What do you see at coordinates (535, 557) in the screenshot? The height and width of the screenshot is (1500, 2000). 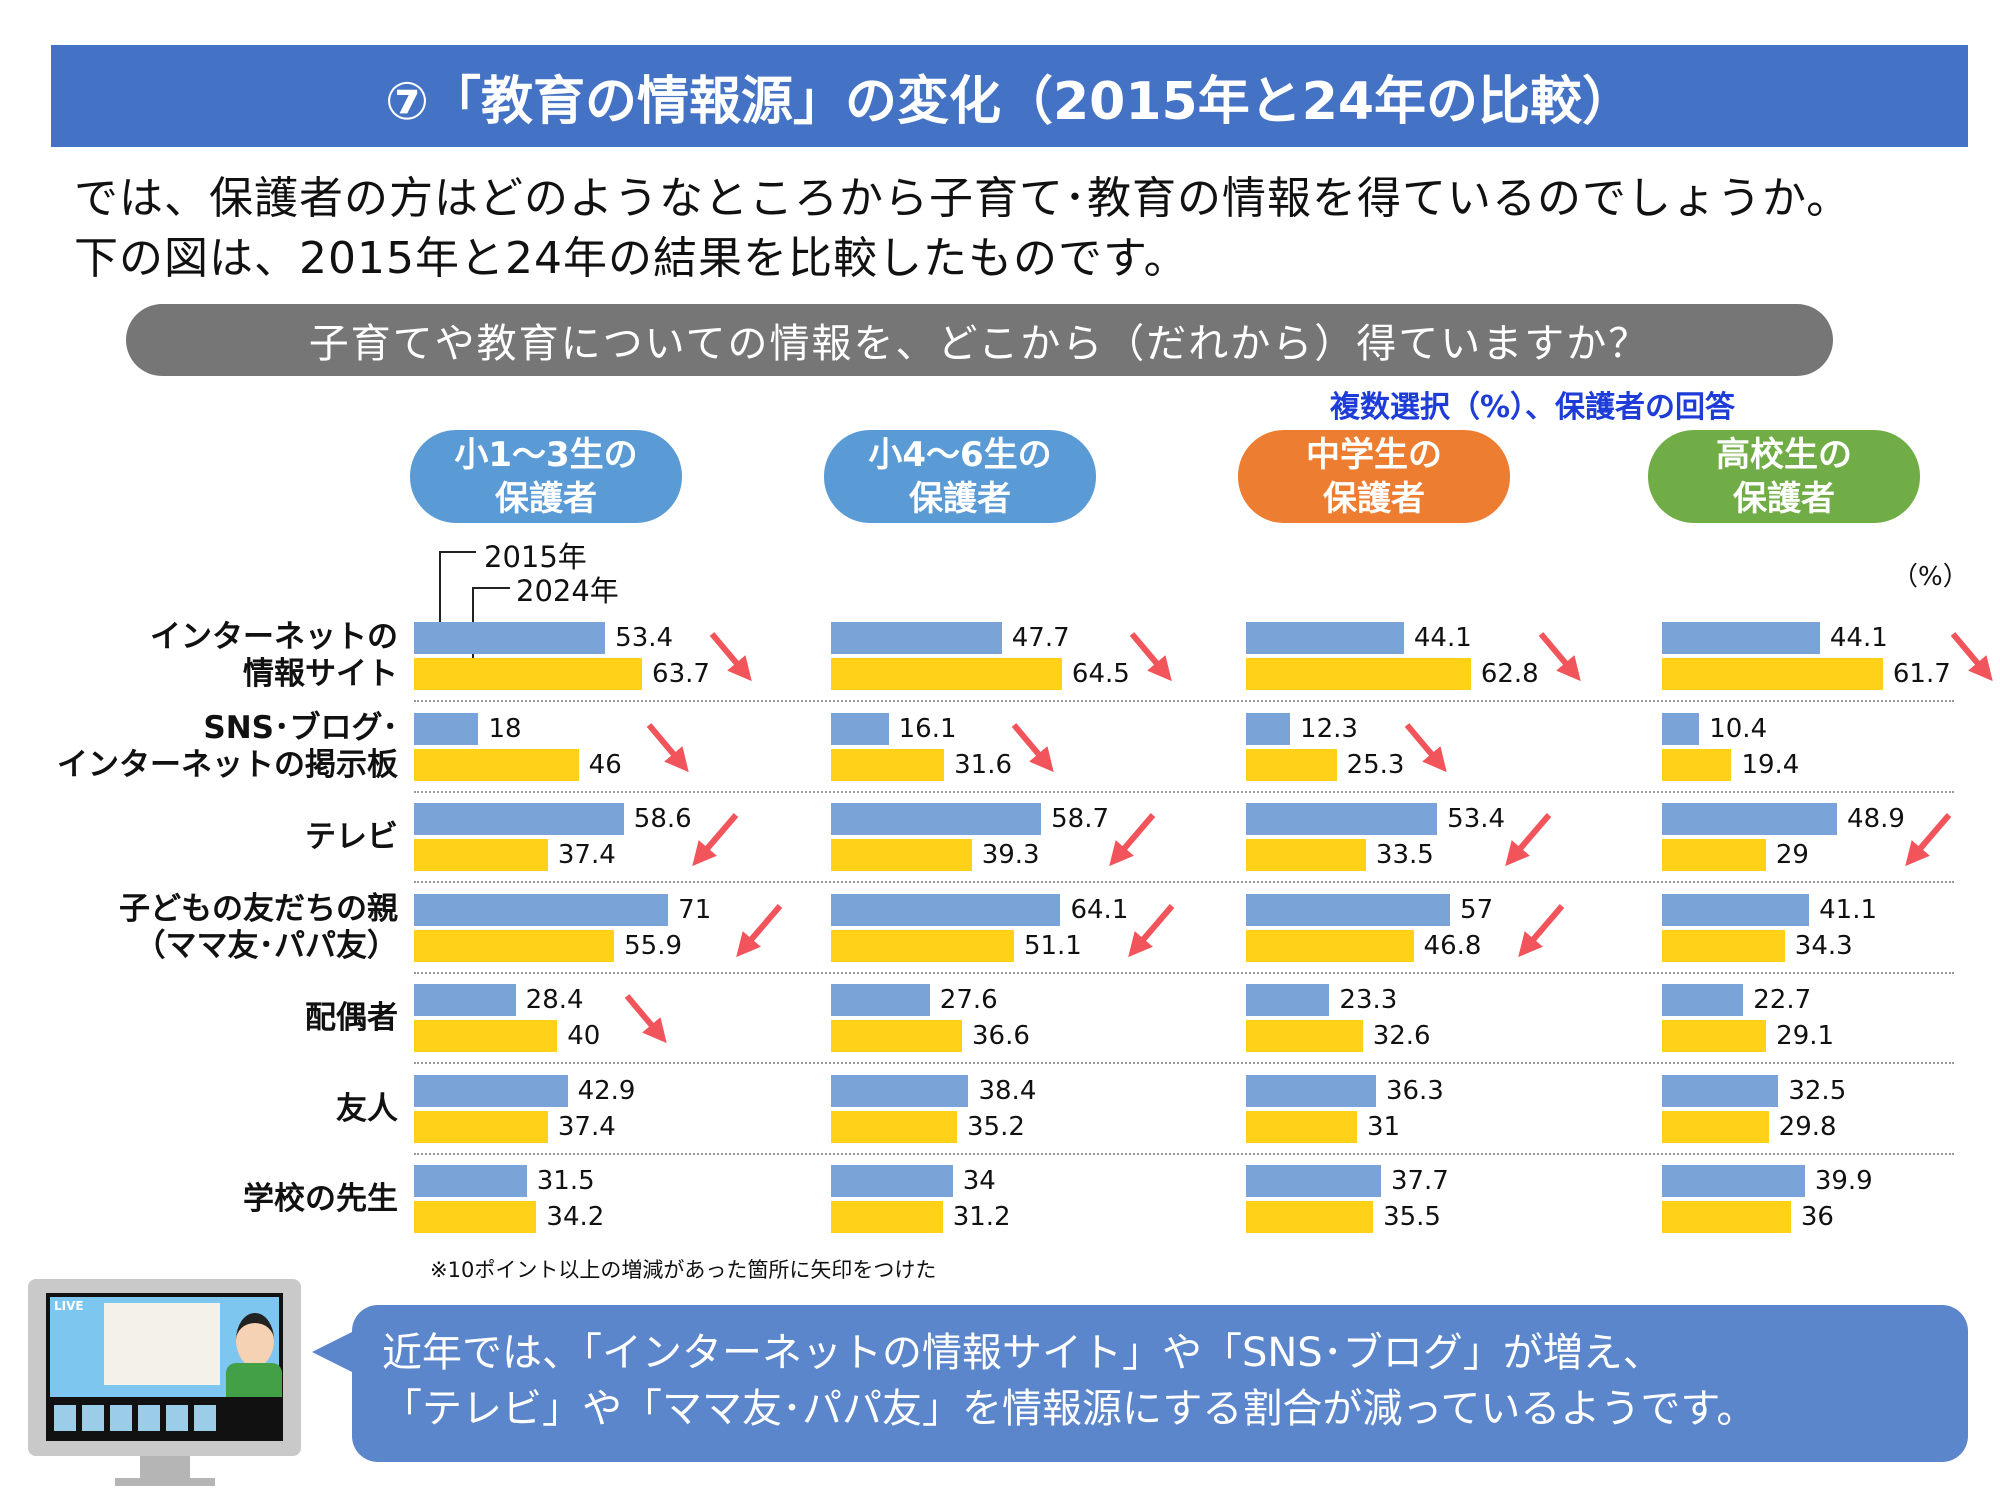 I see `legend-2015: 2015年` at bounding box center [535, 557].